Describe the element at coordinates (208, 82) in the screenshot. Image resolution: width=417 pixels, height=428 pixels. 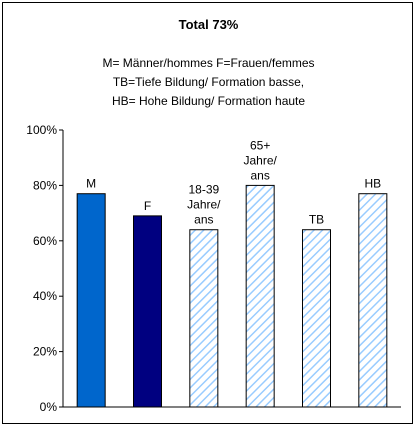
I see `legend-line-low-education: TB=Tiefe Bildung/ Formation basse,` at that location.